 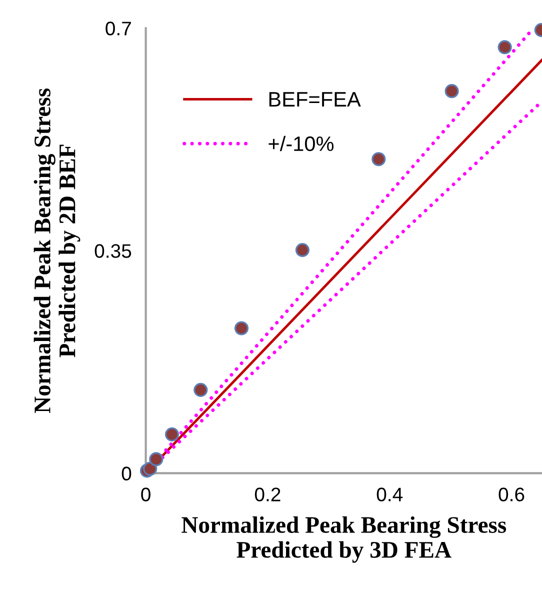 What do you see at coordinates (301, 144) in the screenshot?
I see `legend-label: +/-10%` at bounding box center [301, 144].